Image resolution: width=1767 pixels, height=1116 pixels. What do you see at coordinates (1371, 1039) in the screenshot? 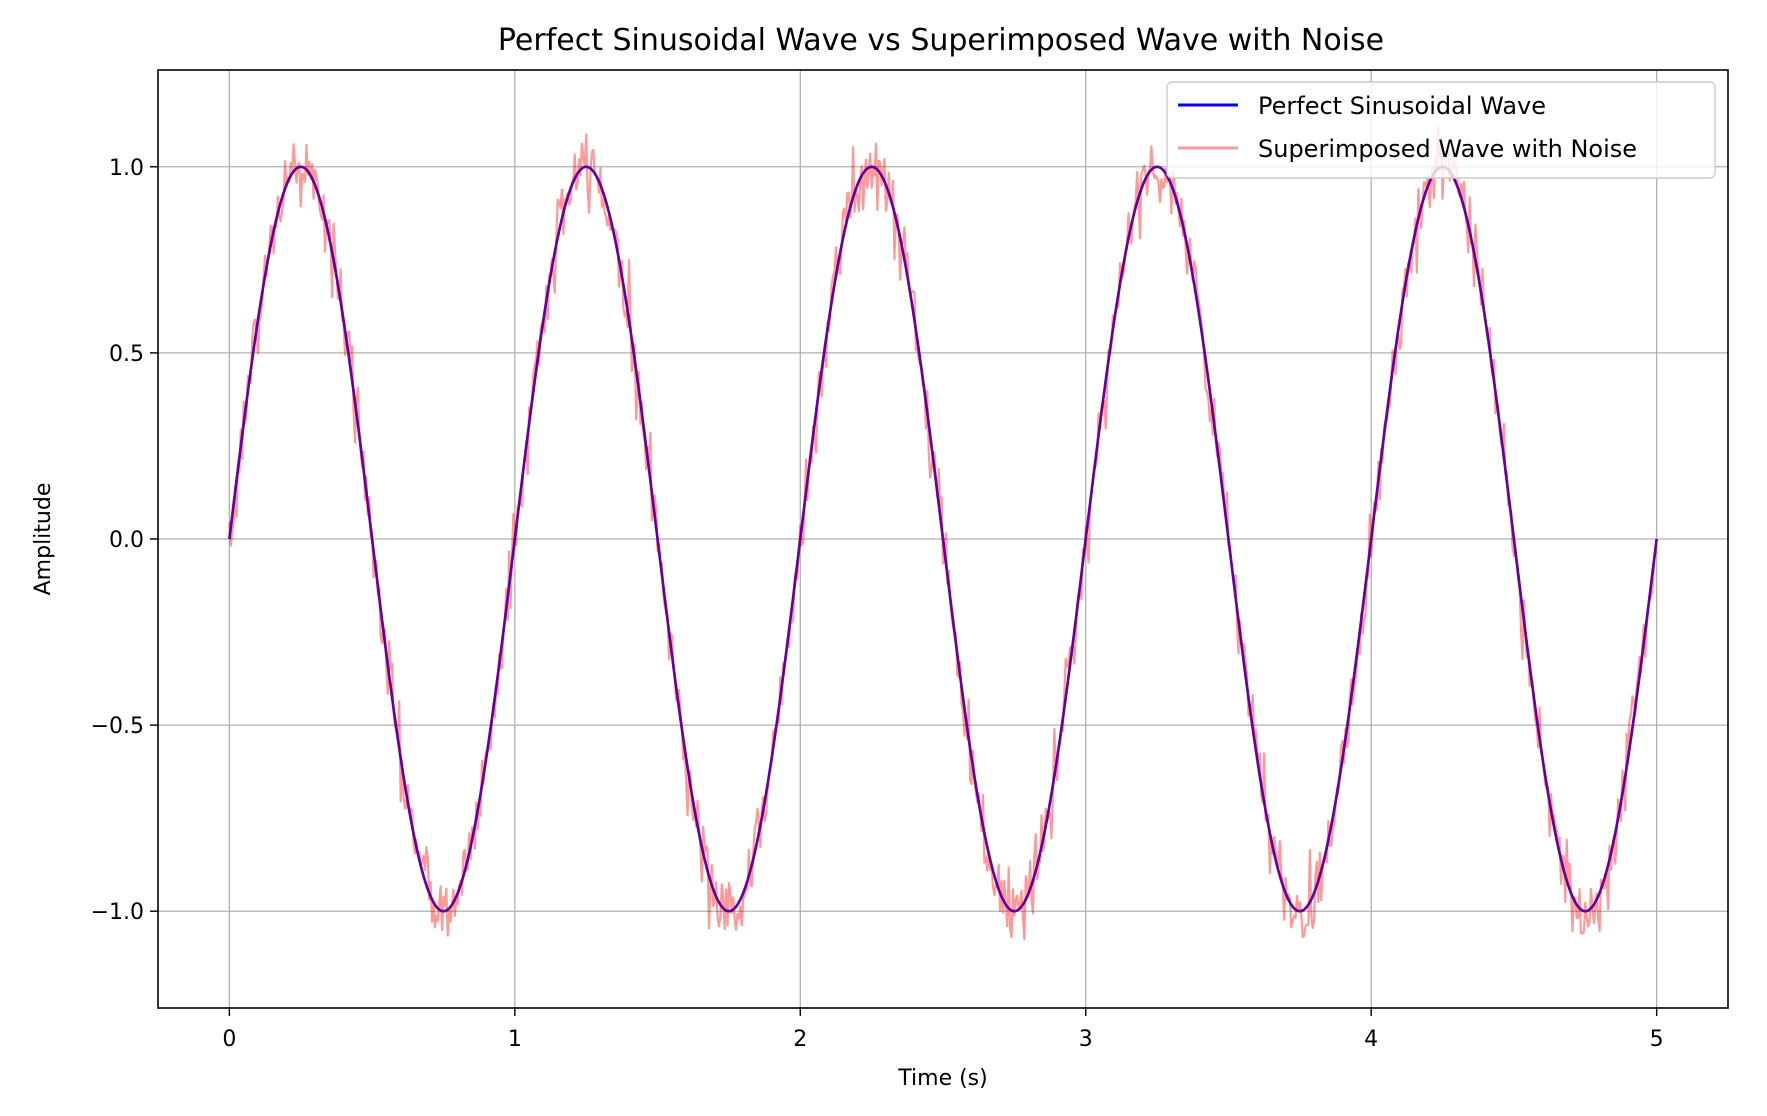
I see `x-tick-label: 4` at bounding box center [1371, 1039].